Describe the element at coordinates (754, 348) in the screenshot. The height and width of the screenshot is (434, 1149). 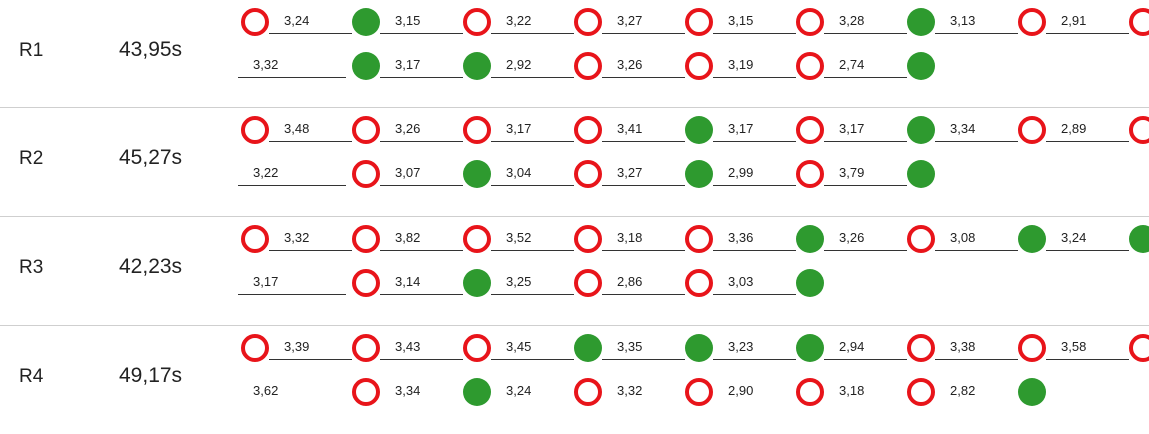
I see `split-time: 3,23` at that location.